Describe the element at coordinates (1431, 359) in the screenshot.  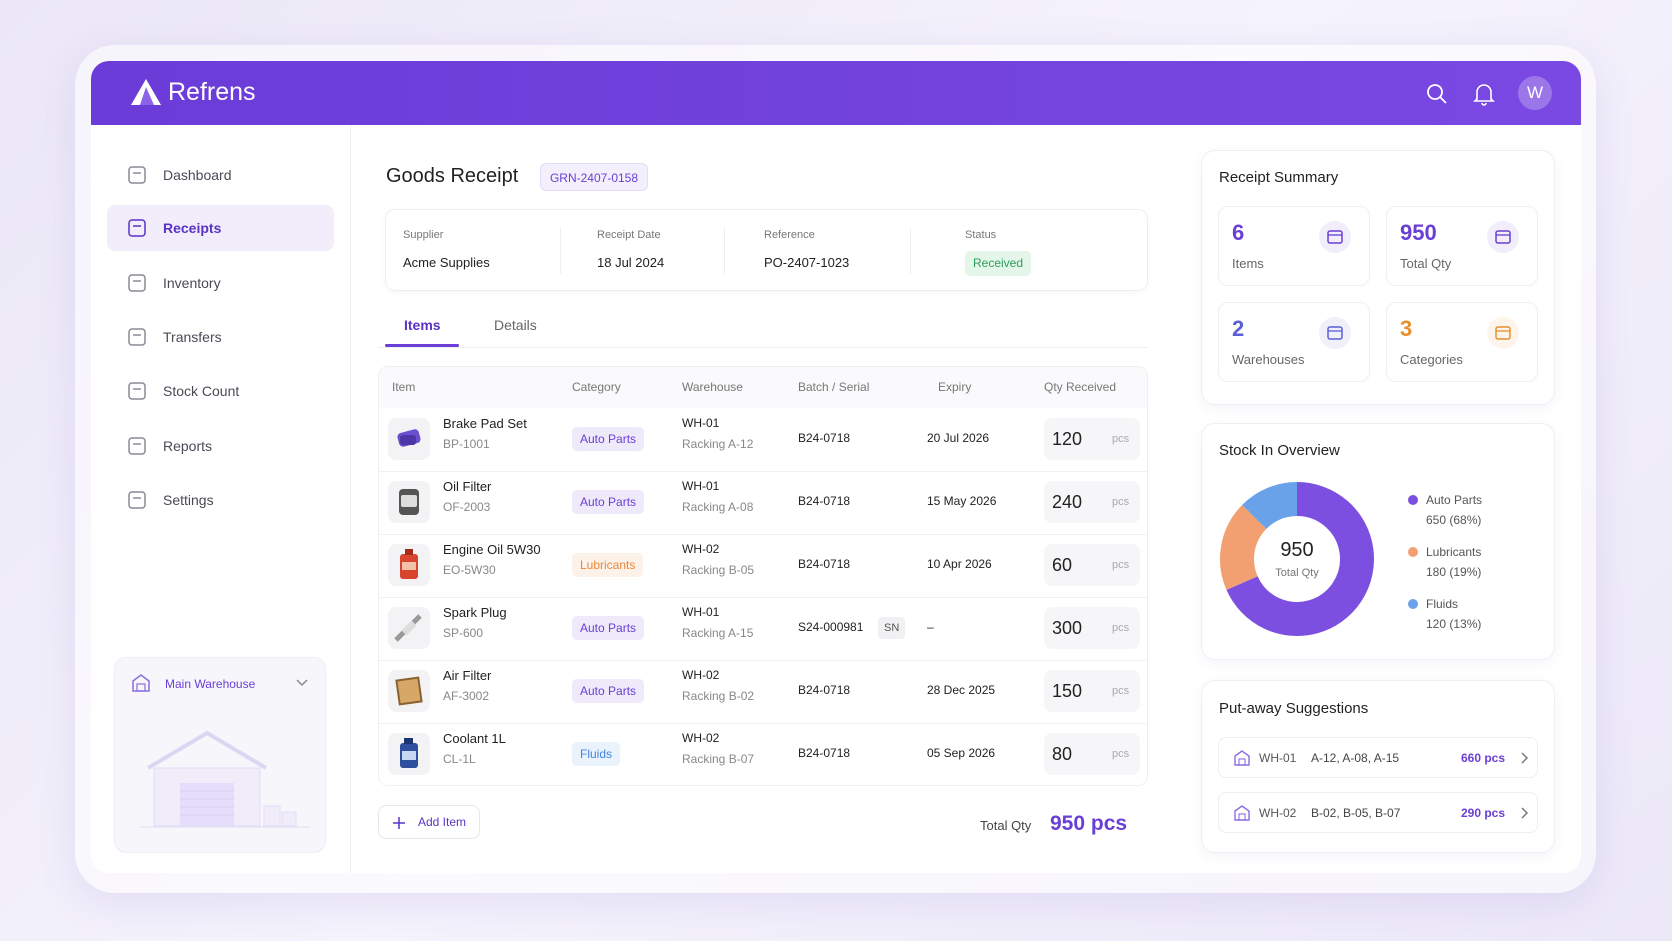
I see `stat-label: Categories` at that location.